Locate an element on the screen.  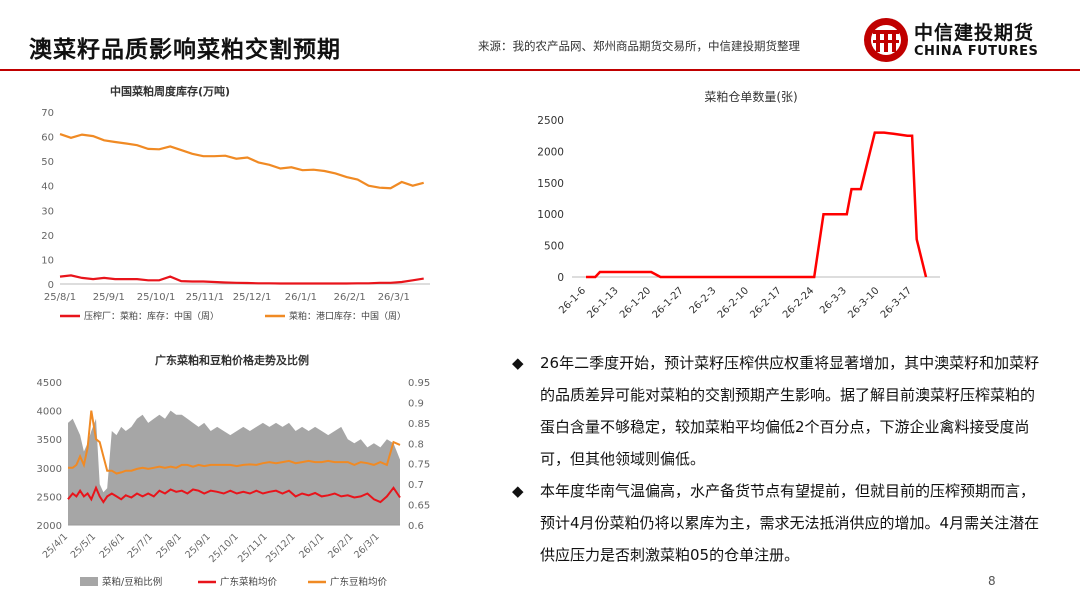
legend-label: 广东豆粕均价 is located at coordinates (359, 582).